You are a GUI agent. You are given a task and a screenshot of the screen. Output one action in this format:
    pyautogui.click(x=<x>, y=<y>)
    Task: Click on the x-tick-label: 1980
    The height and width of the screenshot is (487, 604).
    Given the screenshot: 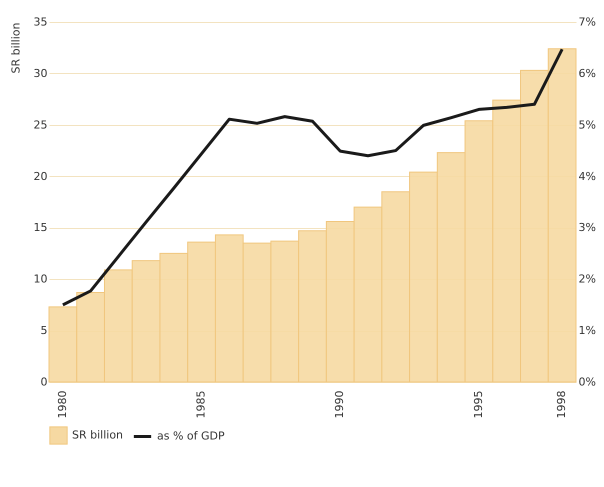 What is the action you would take?
    pyautogui.click(x=62, y=404)
    